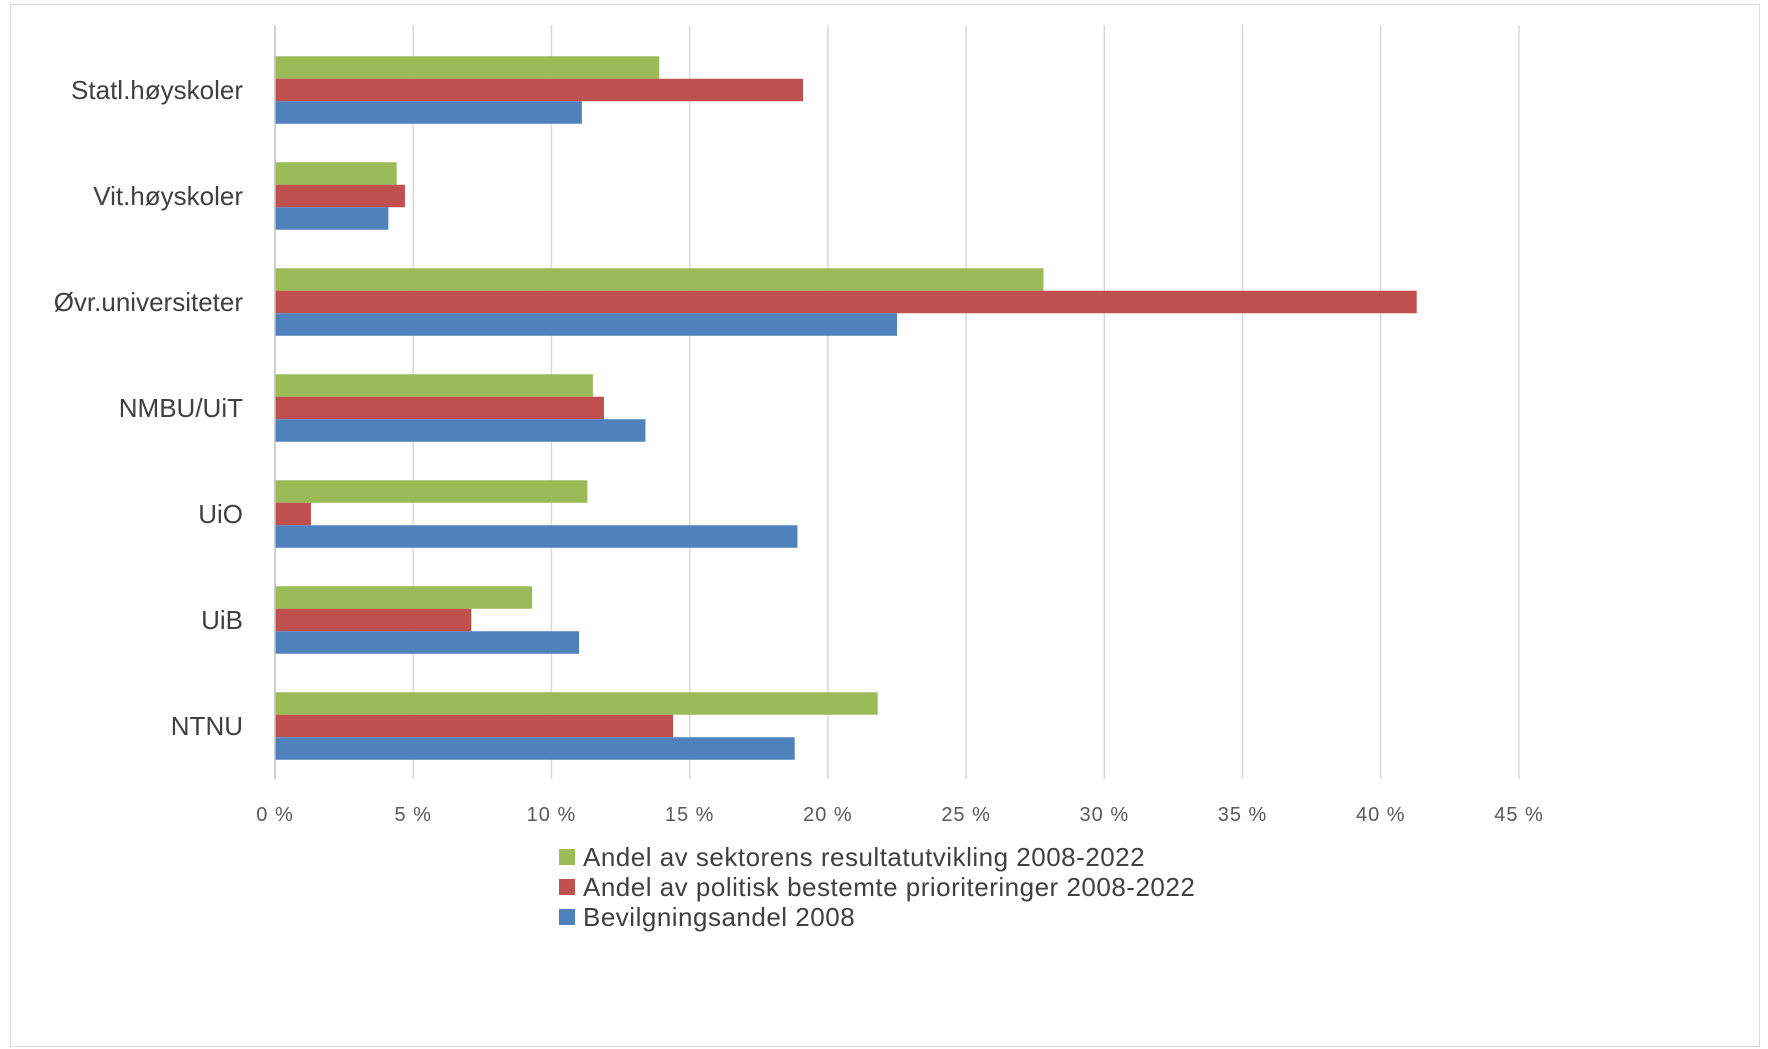 The height and width of the screenshot is (1049, 1768). I want to click on x-tick-label: 25 %, so click(966, 815).